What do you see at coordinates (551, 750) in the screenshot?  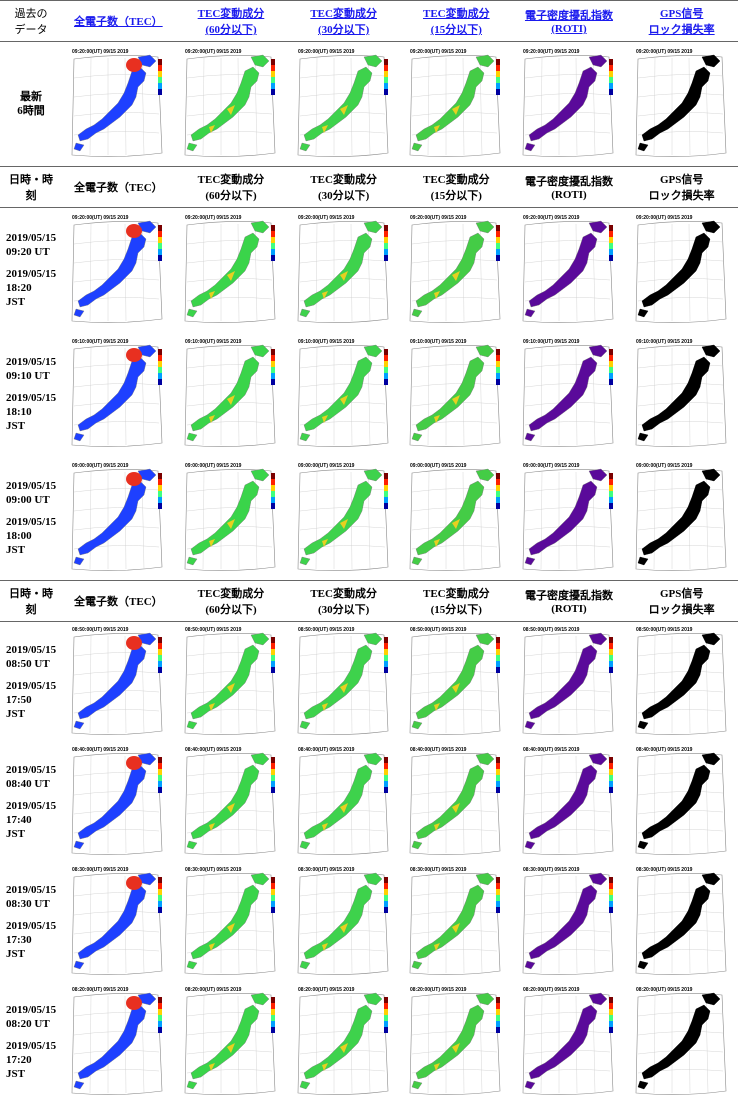 I see `map-caption: 08:40:00(UT) 09/15 2019` at bounding box center [551, 750].